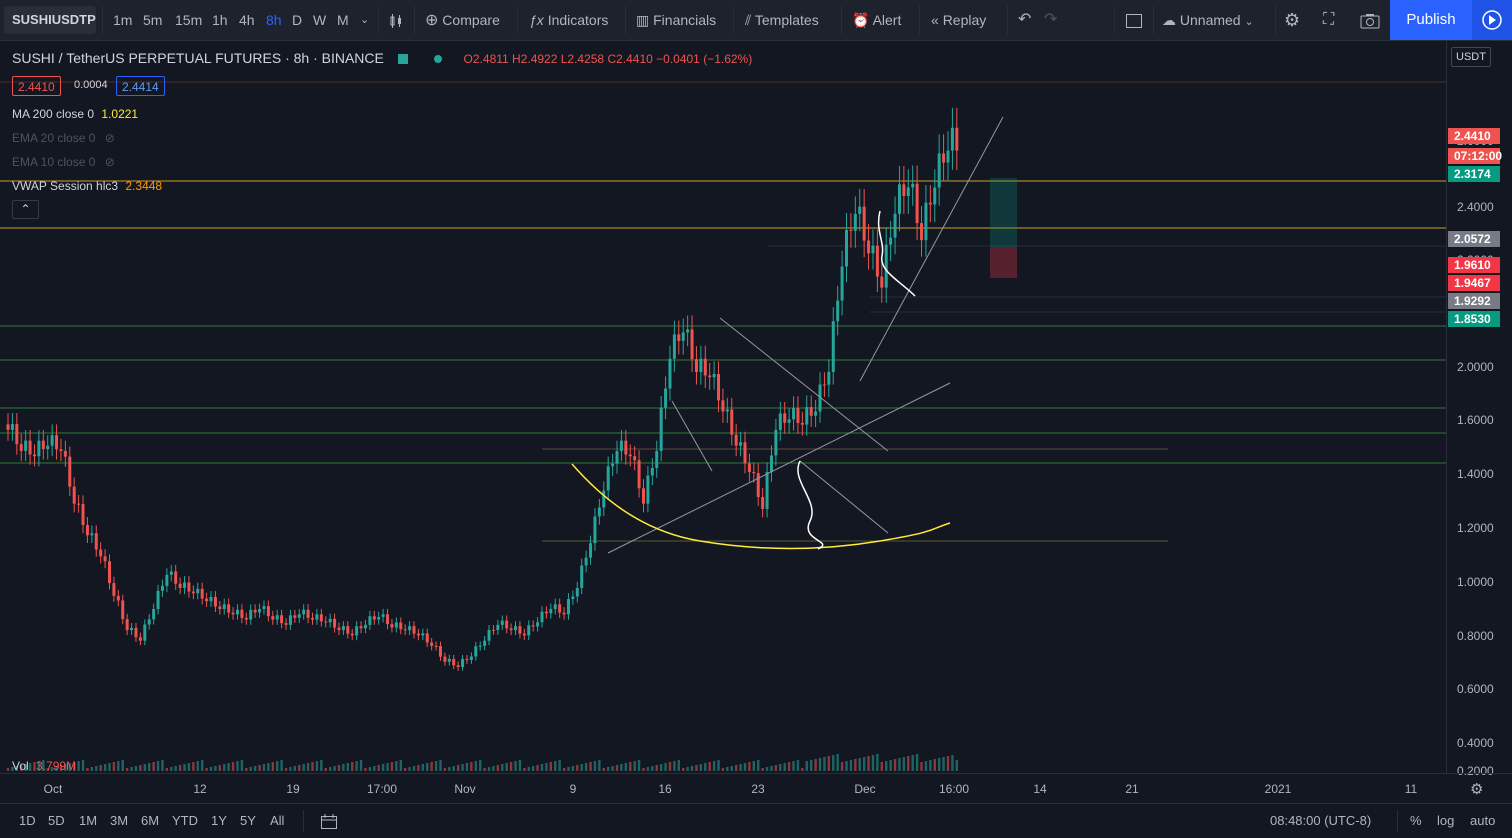 The width and height of the screenshot is (1512, 838). What do you see at coordinates (1446, 820) in the screenshot?
I see `log-scale-toggle: log` at bounding box center [1446, 820].